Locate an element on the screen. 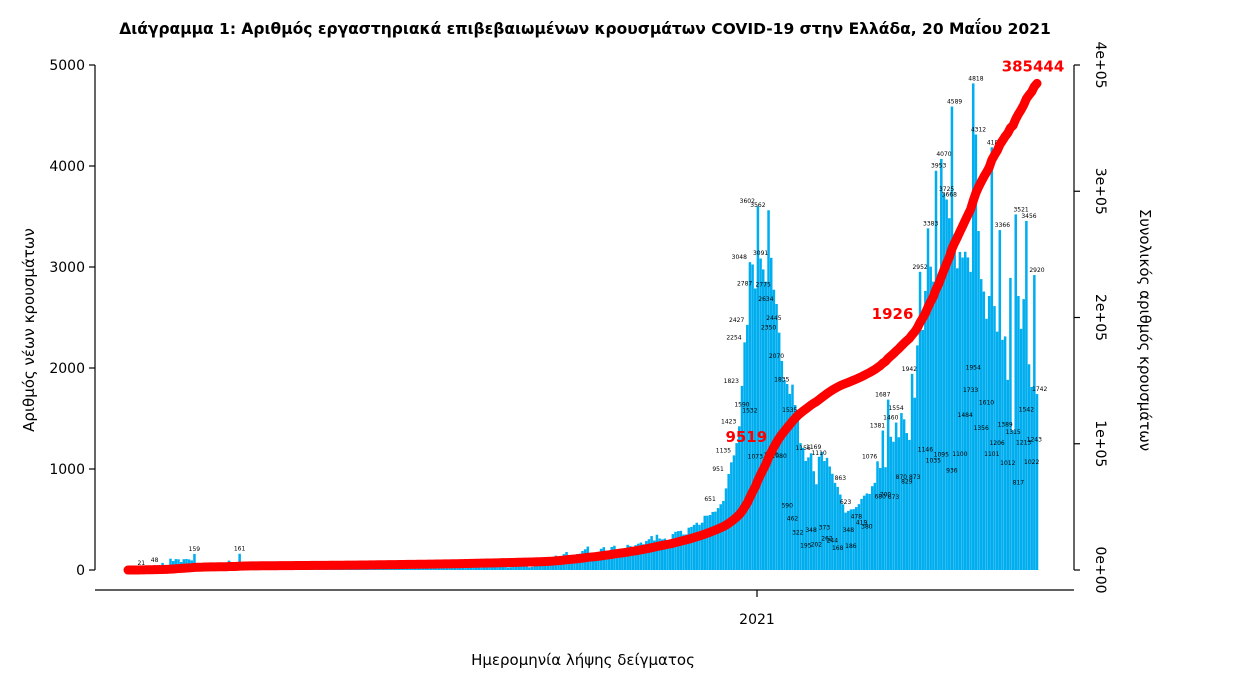 This screenshot has width=1254, height=689. bar-value-label: 651 is located at coordinates (710, 499).